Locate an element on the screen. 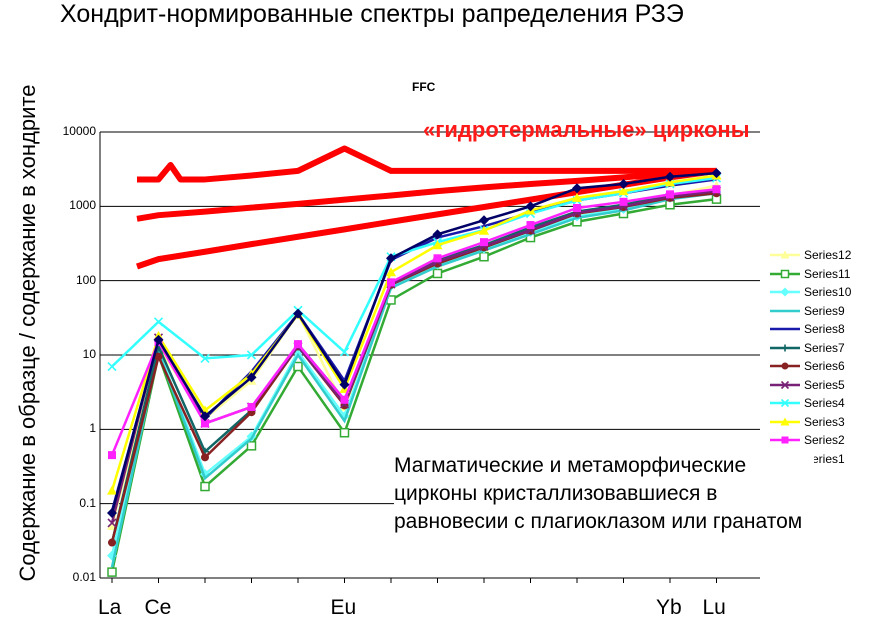 Image resolution: width=871 pixels, height=639 pixels. legend-label: Series9 is located at coordinates (824, 310).